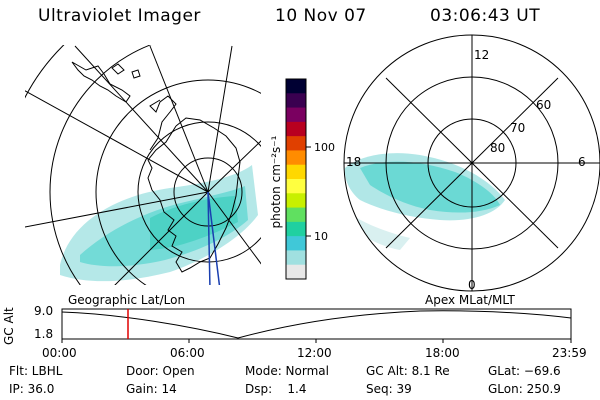  What do you see at coordinates (353, 162) in the screenshot?
I see `mlt-label-18: 18` at bounding box center [353, 162].